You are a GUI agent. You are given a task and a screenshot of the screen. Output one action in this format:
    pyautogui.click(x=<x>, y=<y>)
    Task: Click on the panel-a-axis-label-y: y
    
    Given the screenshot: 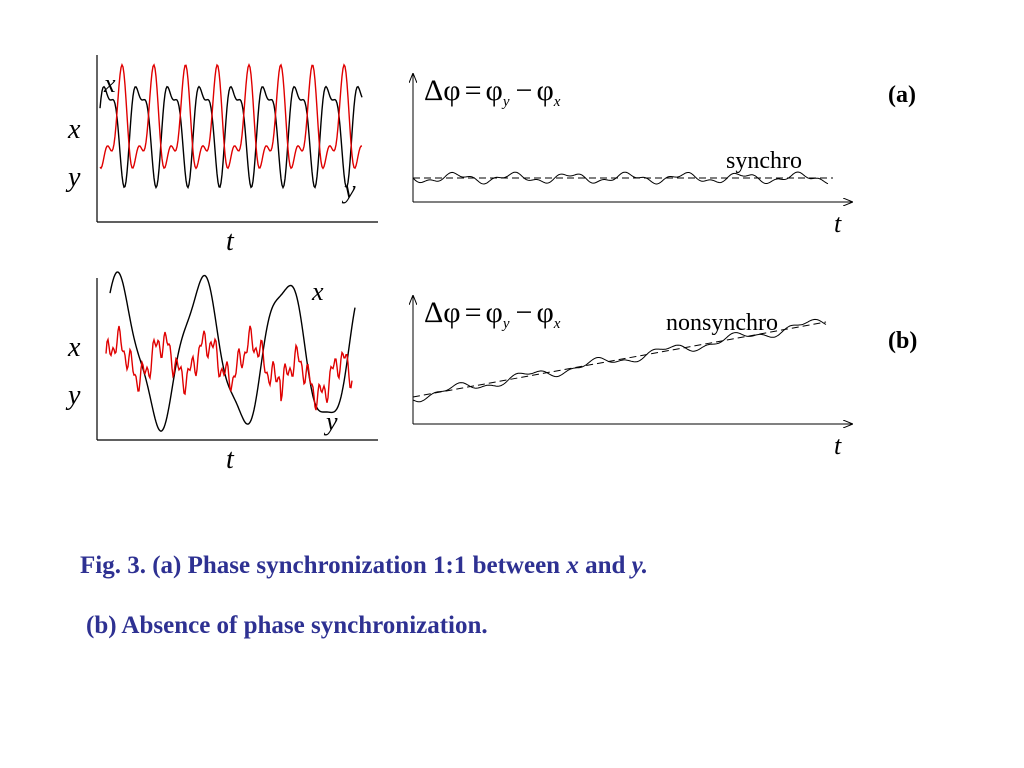 What is the action you would take?
    pyautogui.click(x=73, y=177)
    